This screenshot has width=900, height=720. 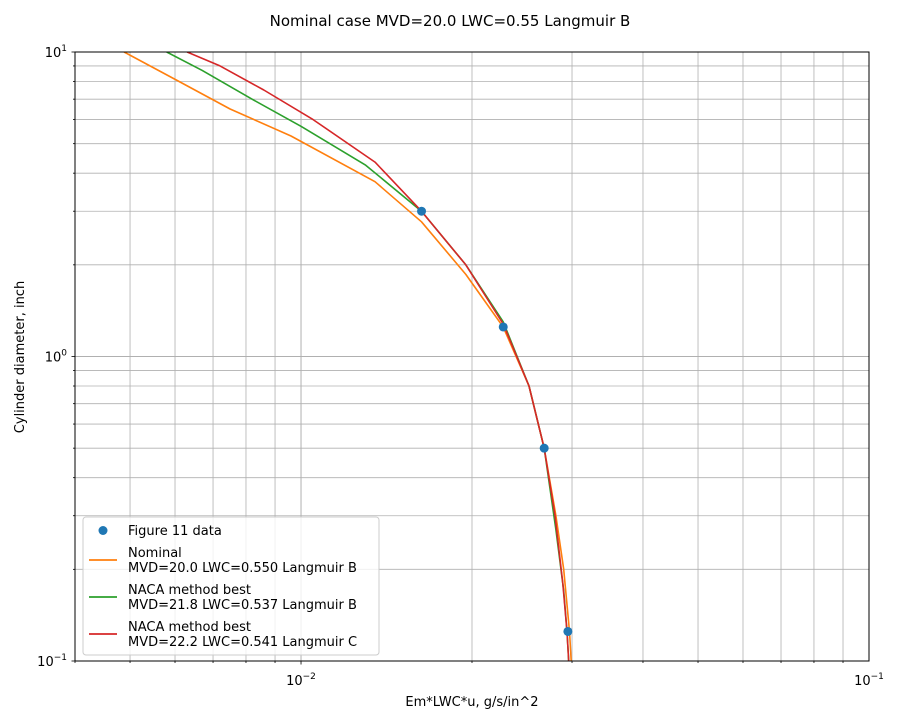 What do you see at coordinates (103, 530) in the screenshot?
I see `legend-marker` at bounding box center [103, 530].